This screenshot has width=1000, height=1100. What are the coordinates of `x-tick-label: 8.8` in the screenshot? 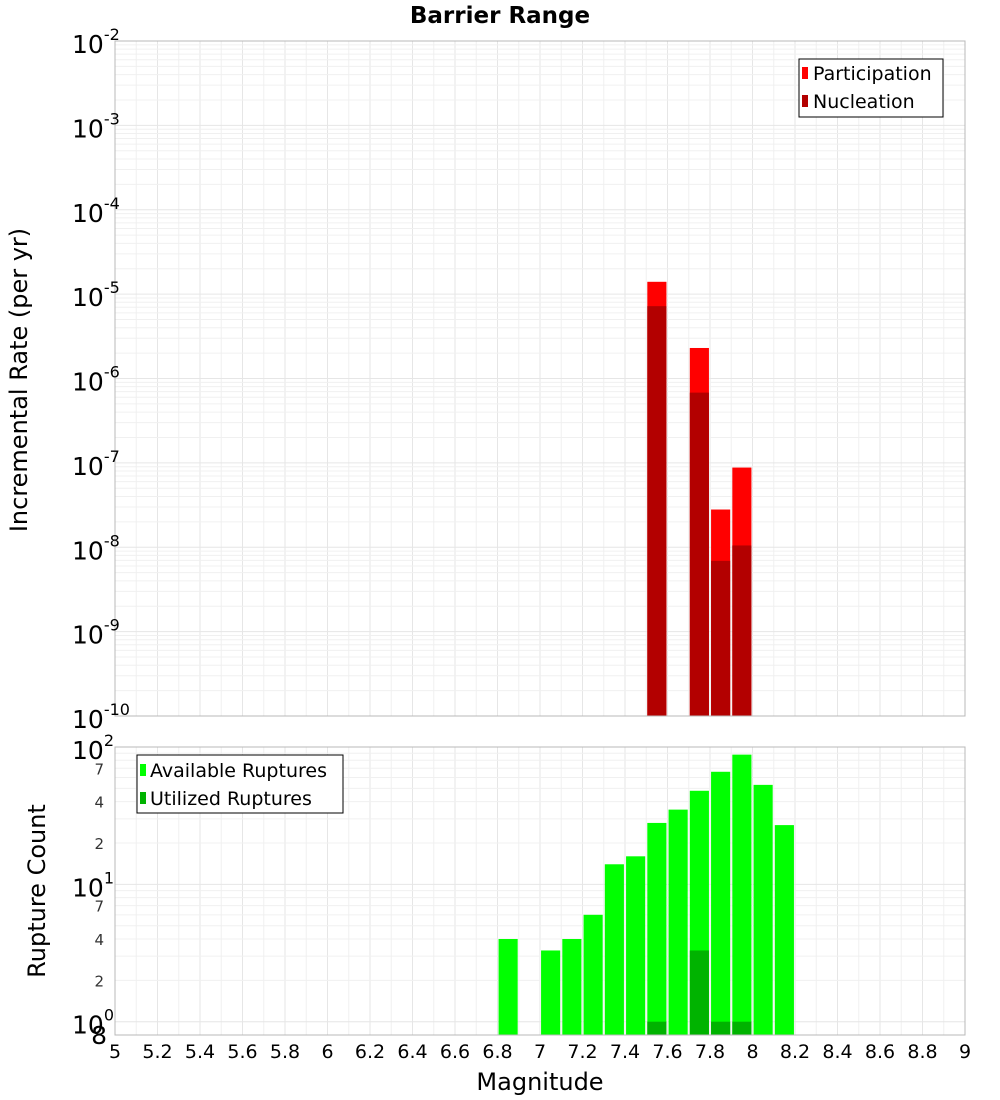 It's located at (922, 1052).